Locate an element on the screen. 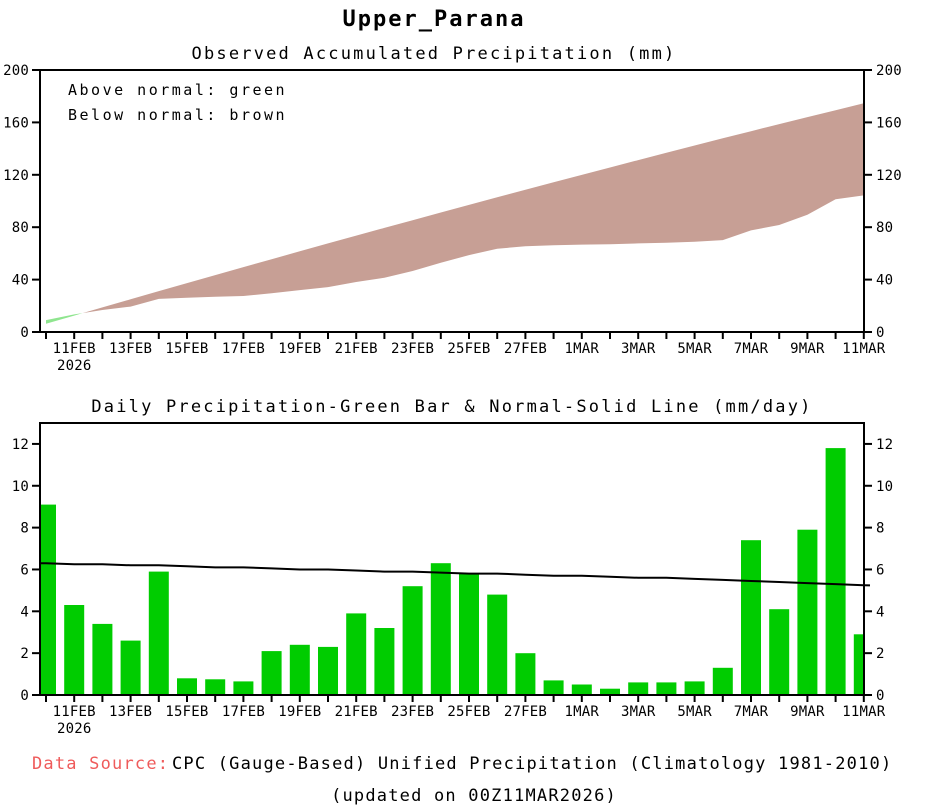 Image resolution: width=934 pixels, height=809 pixels. y-tick-label-right: 200 is located at coordinates (889, 71).